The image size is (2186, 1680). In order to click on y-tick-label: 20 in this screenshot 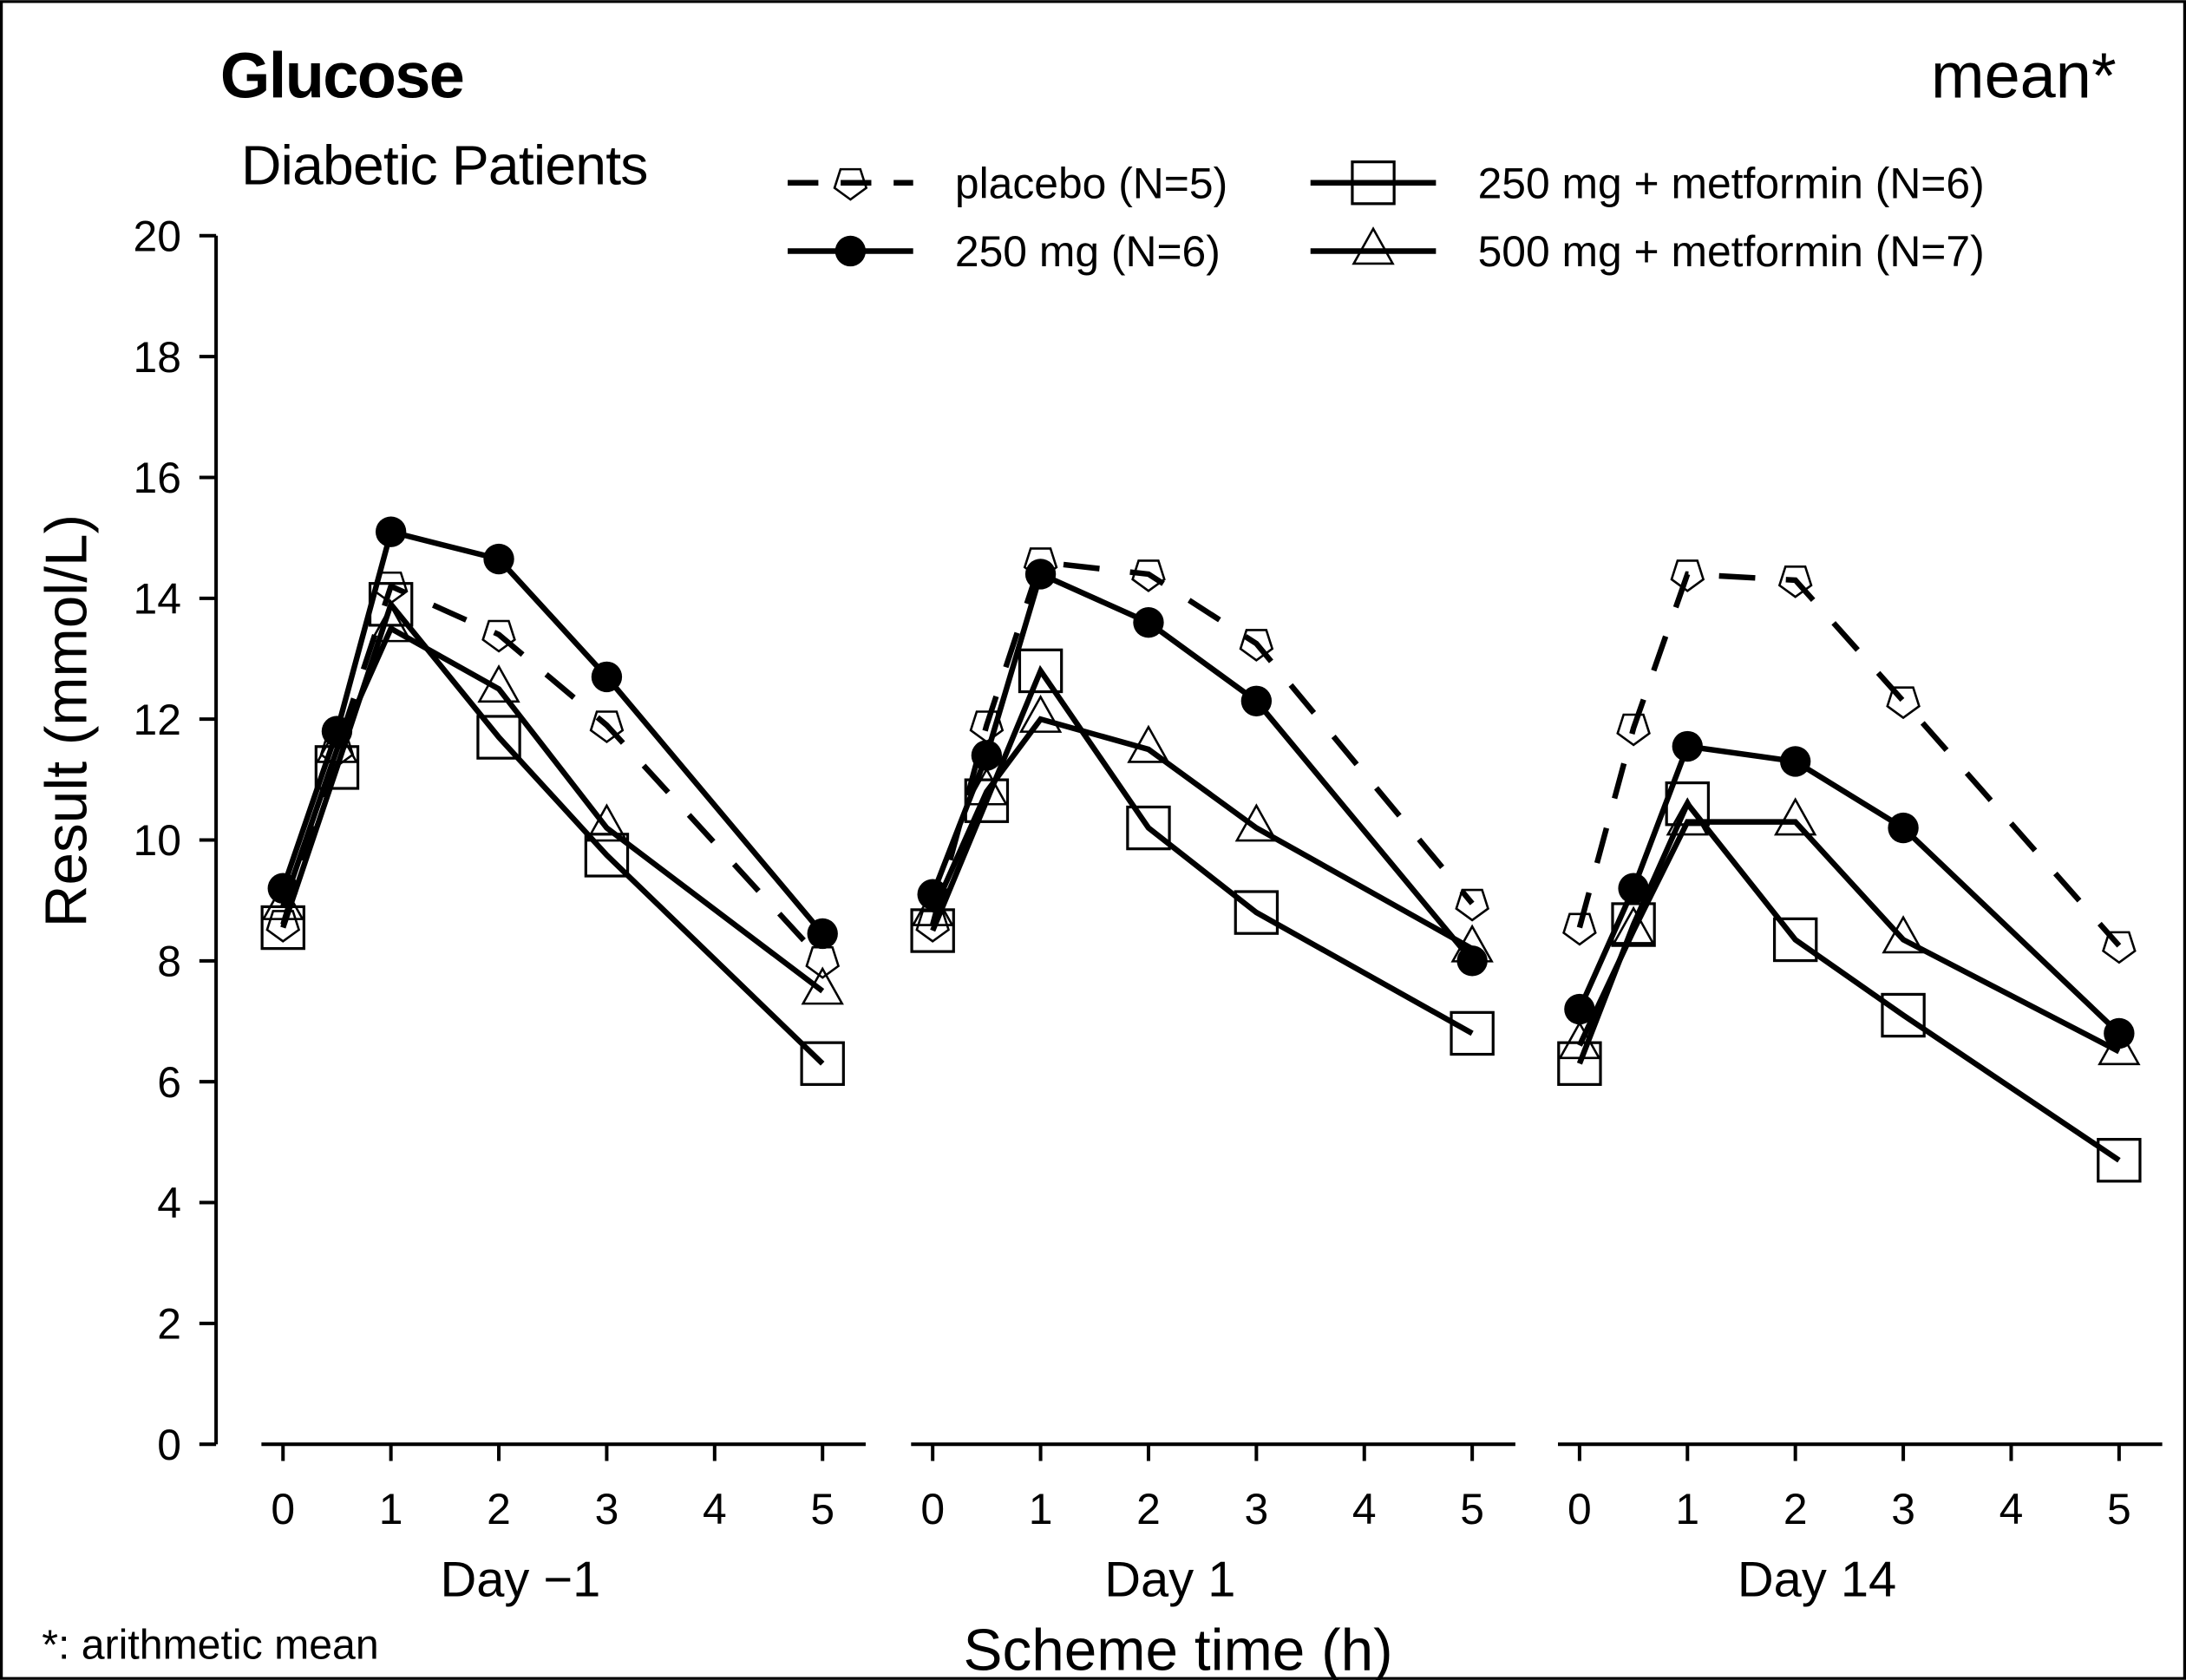, I will do `click(157, 236)`.